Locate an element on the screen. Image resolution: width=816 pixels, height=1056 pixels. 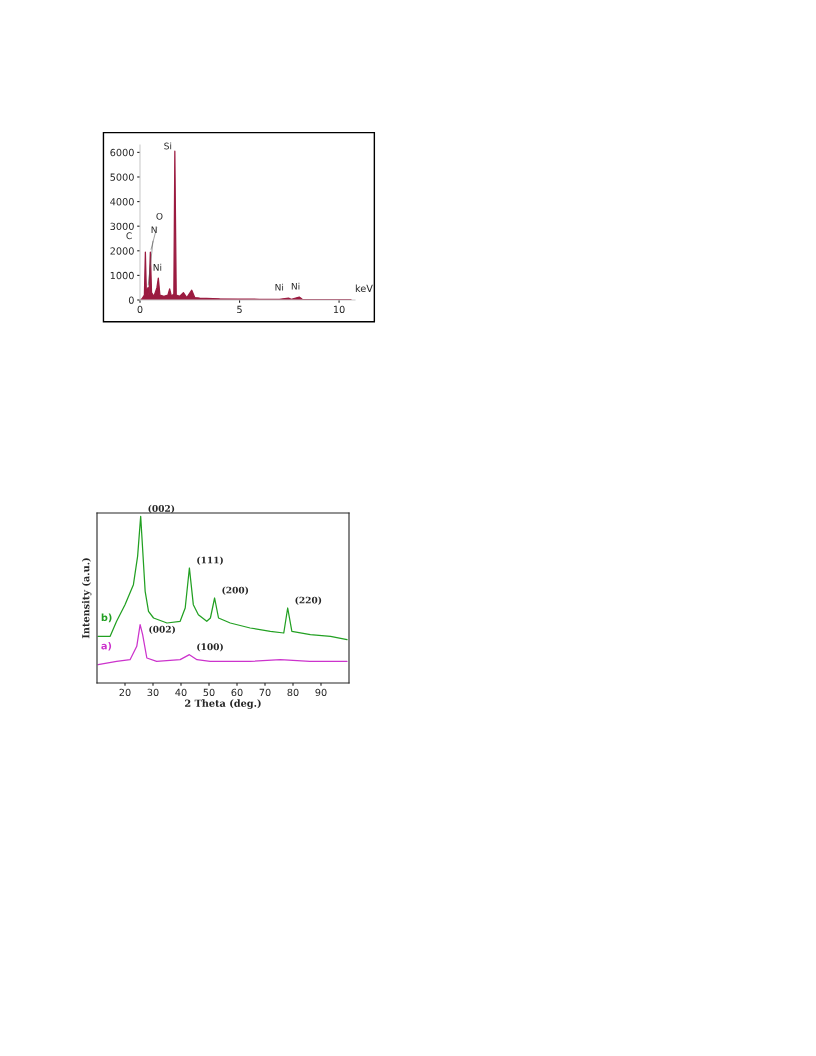
series-label: b) is located at coordinates (106, 618).